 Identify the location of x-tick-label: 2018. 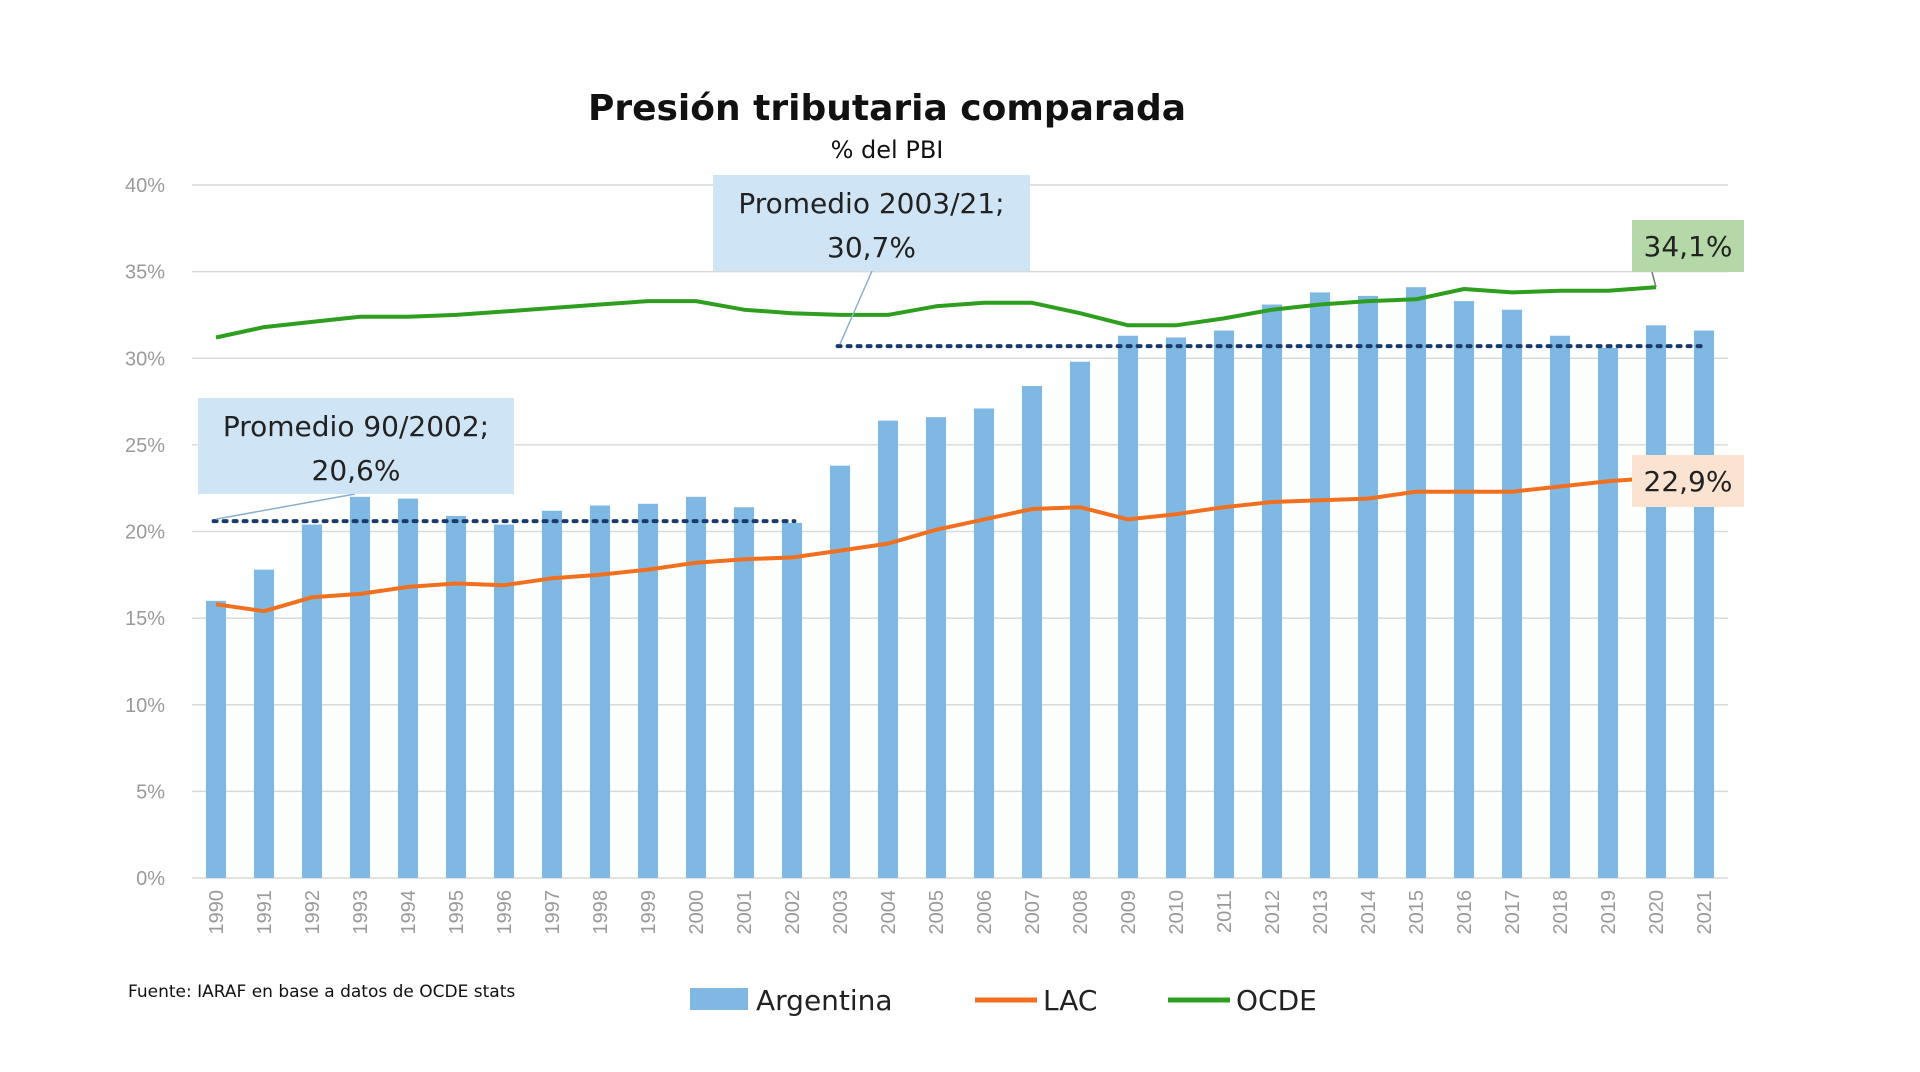
(1561, 912).